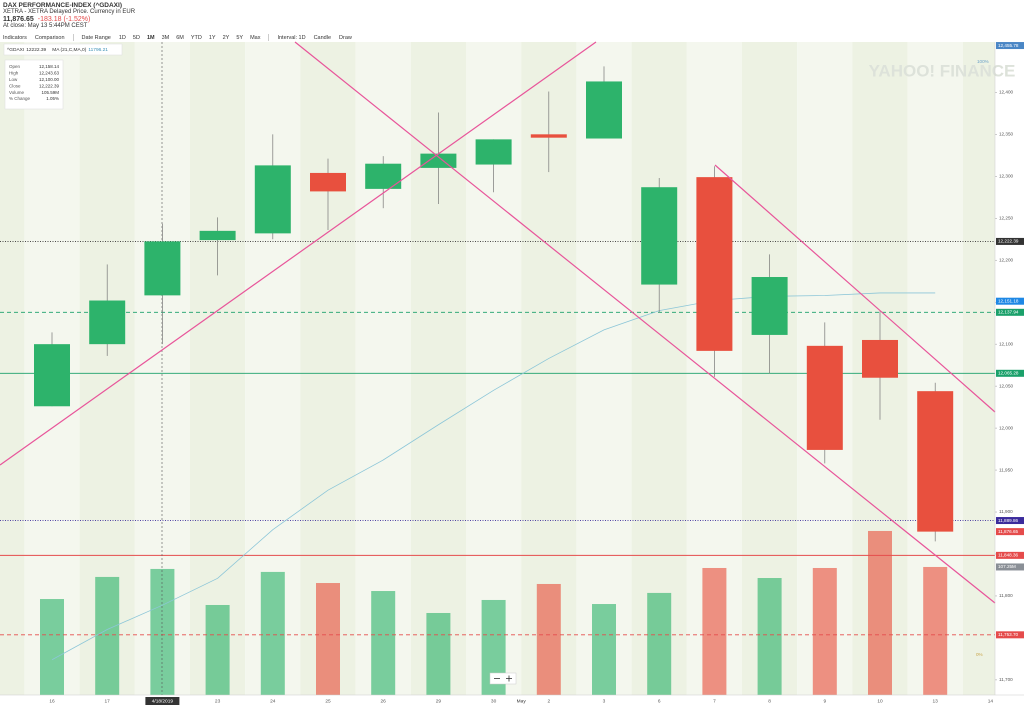 The height and width of the screenshot is (712, 1024). I want to click on toolbar-button: Indicators, so click(15, 37).